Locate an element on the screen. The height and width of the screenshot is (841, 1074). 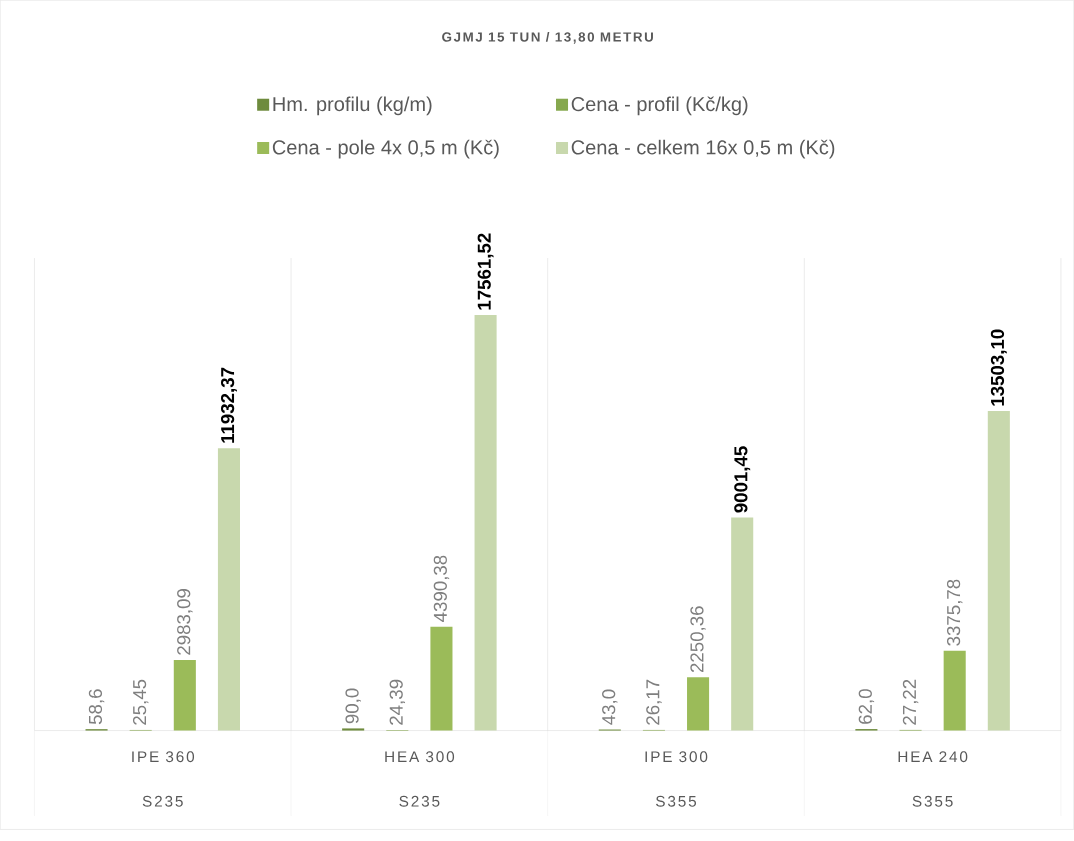
data-label: 11932,37 is located at coordinates (228, 405).